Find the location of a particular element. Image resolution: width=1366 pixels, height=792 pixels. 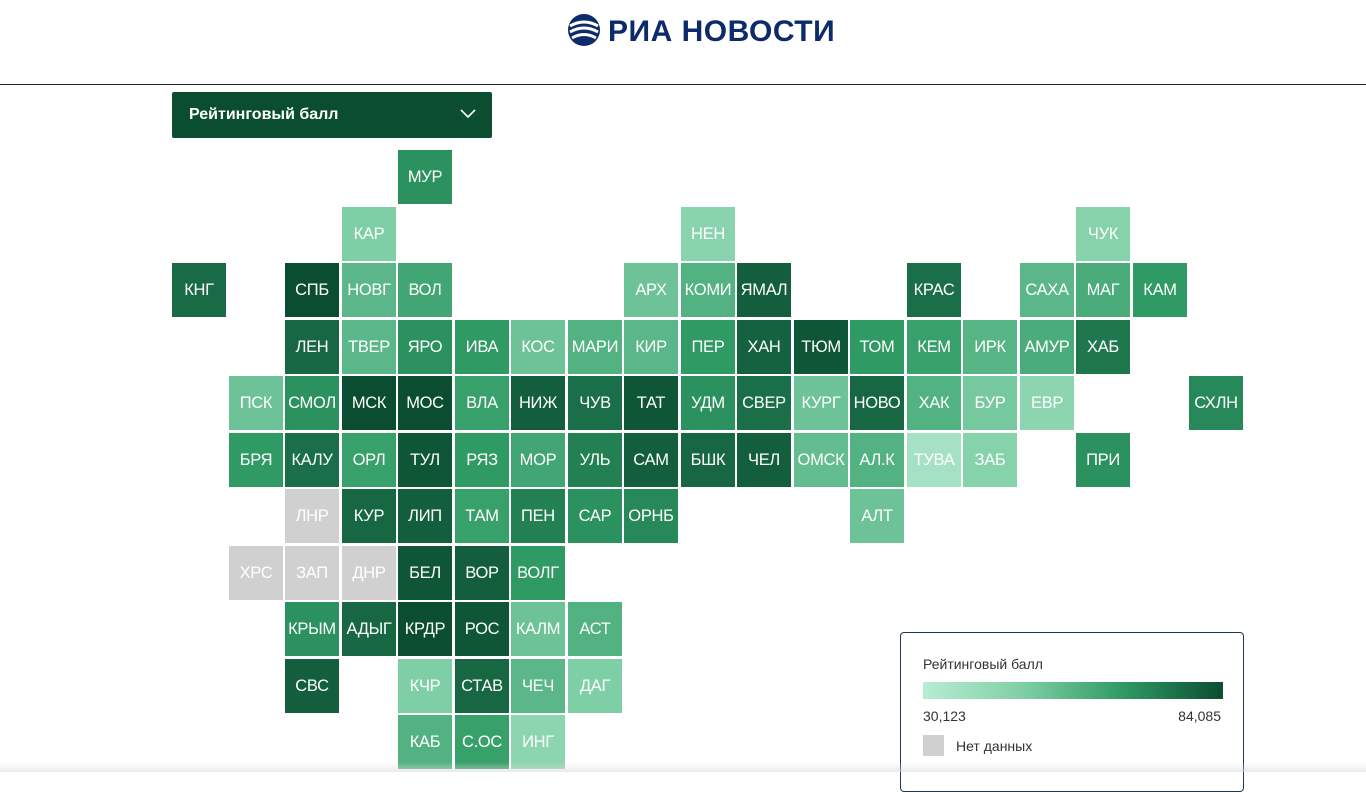

region-tile-АДЫГ: АДЫГ is located at coordinates (369, 629).